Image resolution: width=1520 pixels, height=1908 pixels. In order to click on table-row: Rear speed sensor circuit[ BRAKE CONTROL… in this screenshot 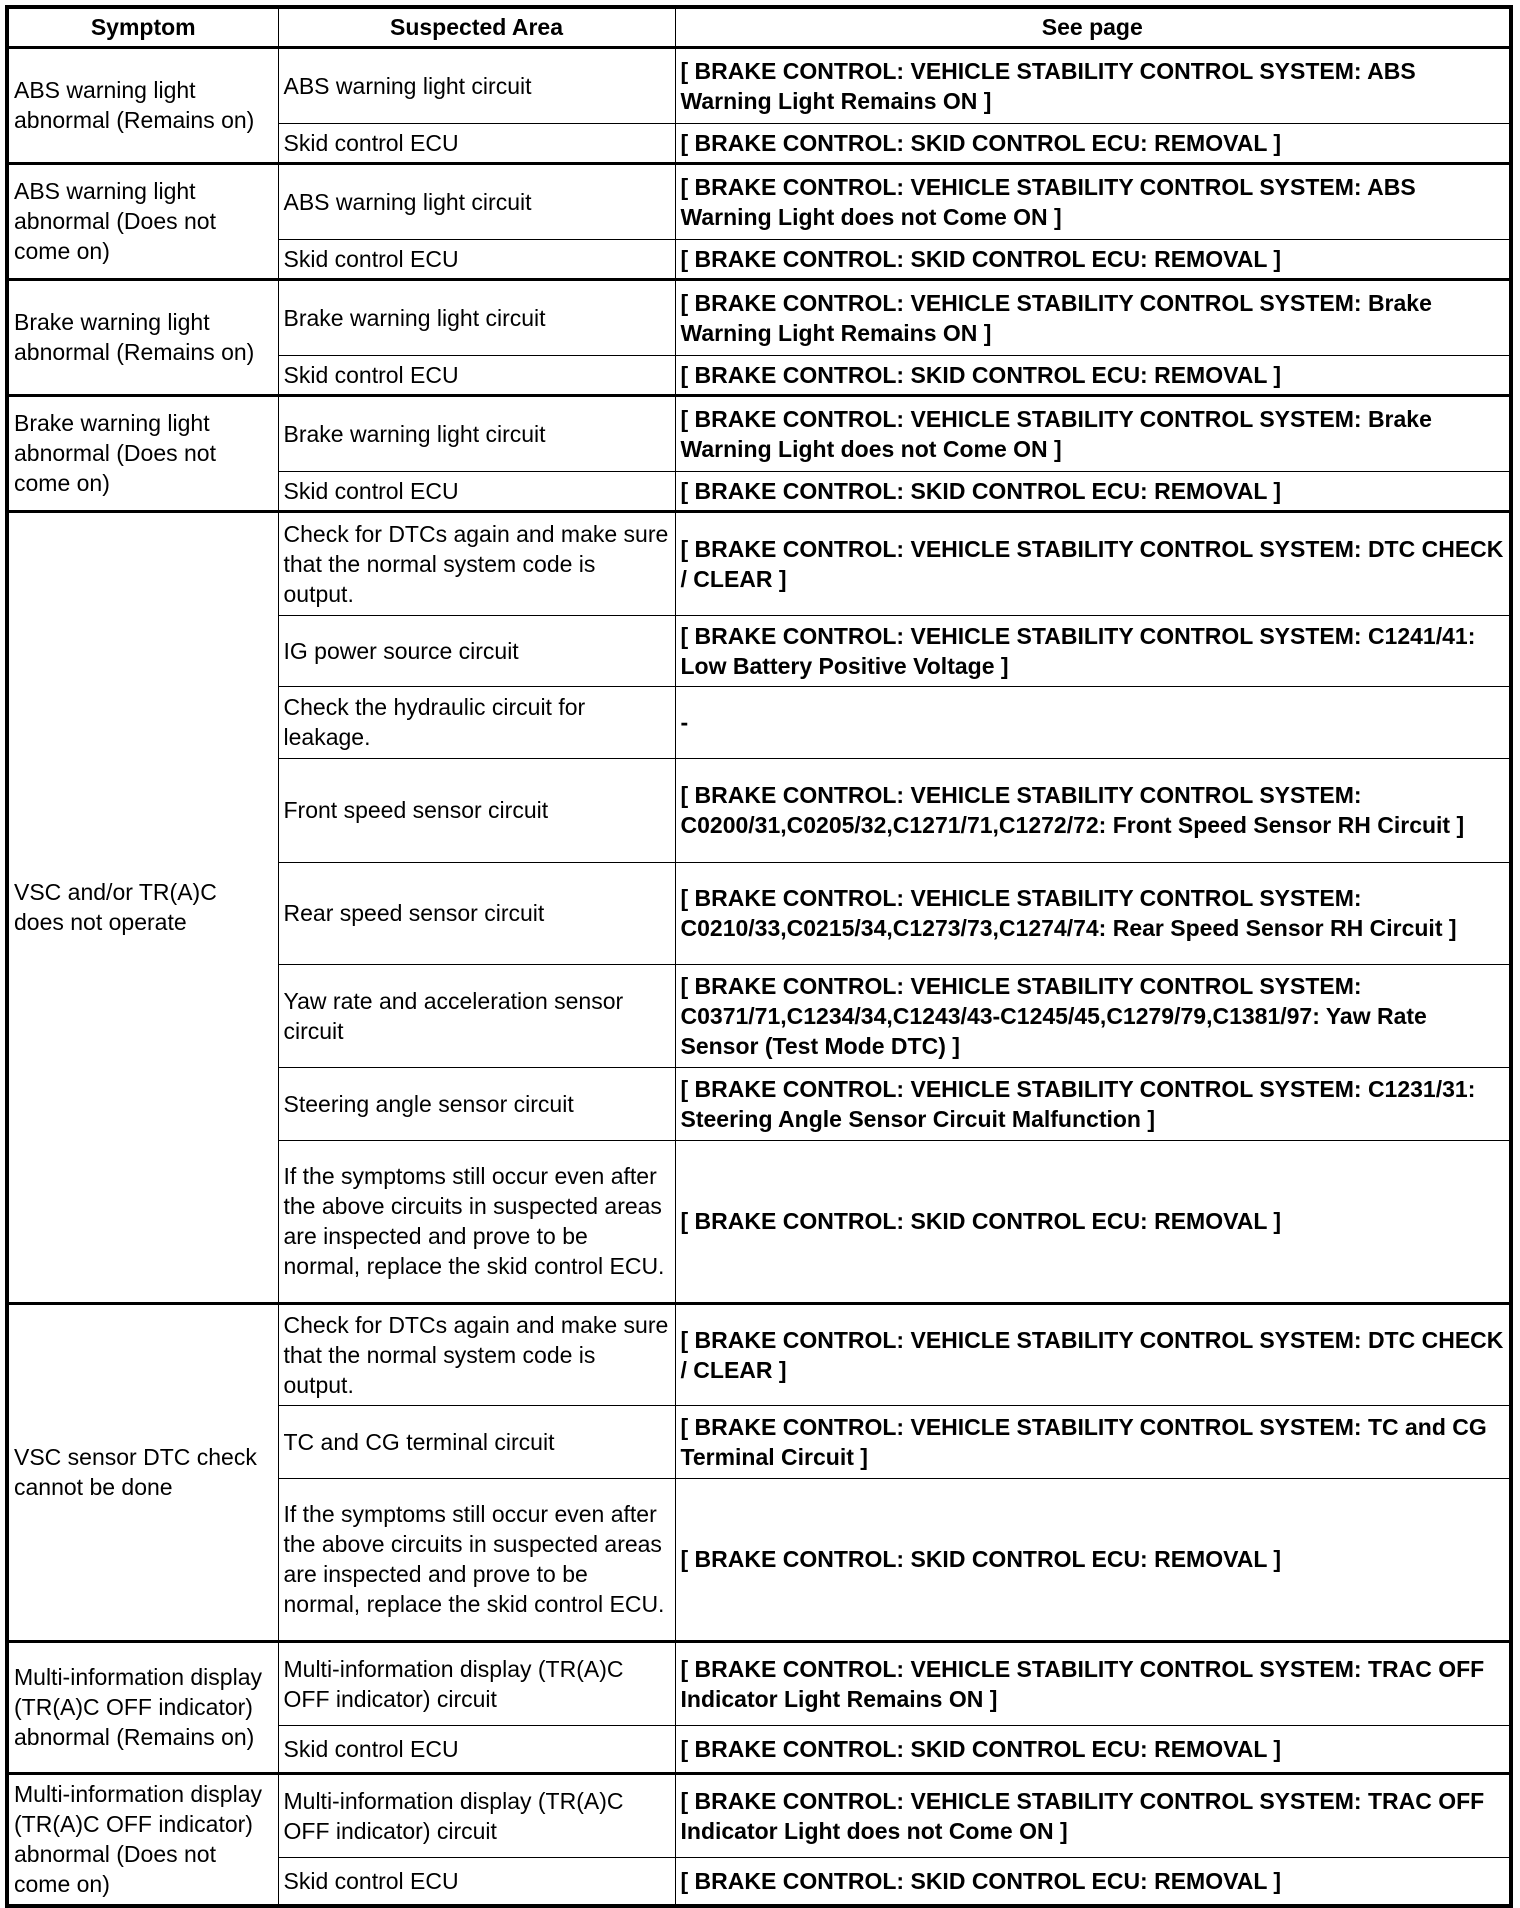, I will do `click(759, 913)`.